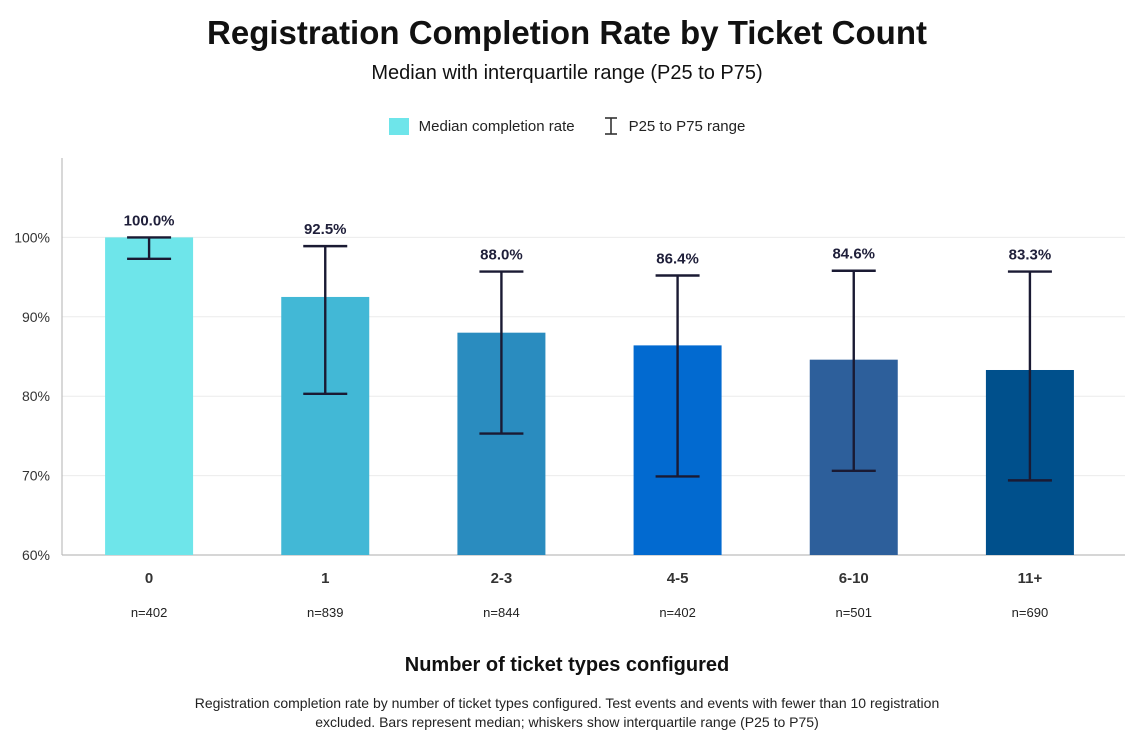 This screenshot has width=1134, height=742. I want to click on sample-size-label: n=839, so click(325, 612).